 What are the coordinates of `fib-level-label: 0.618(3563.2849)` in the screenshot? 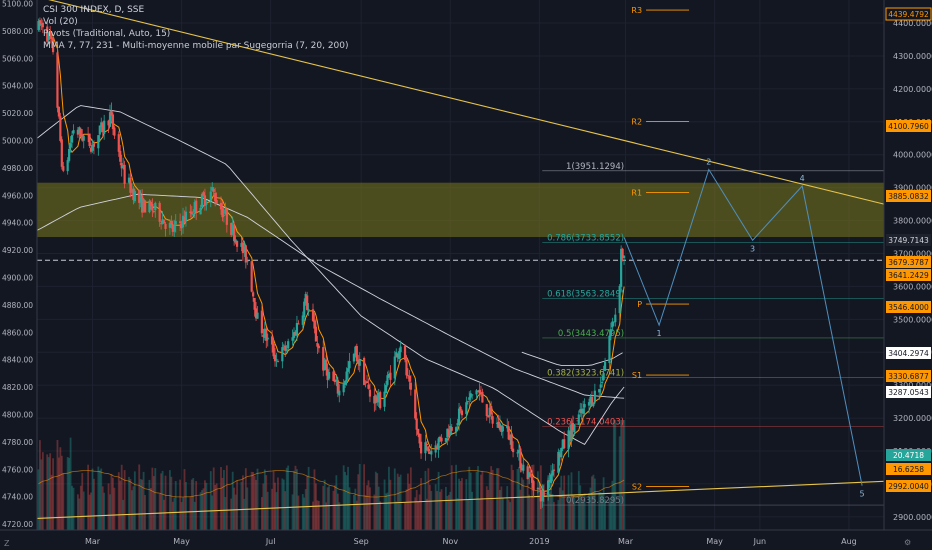 It's located at (585, 294).